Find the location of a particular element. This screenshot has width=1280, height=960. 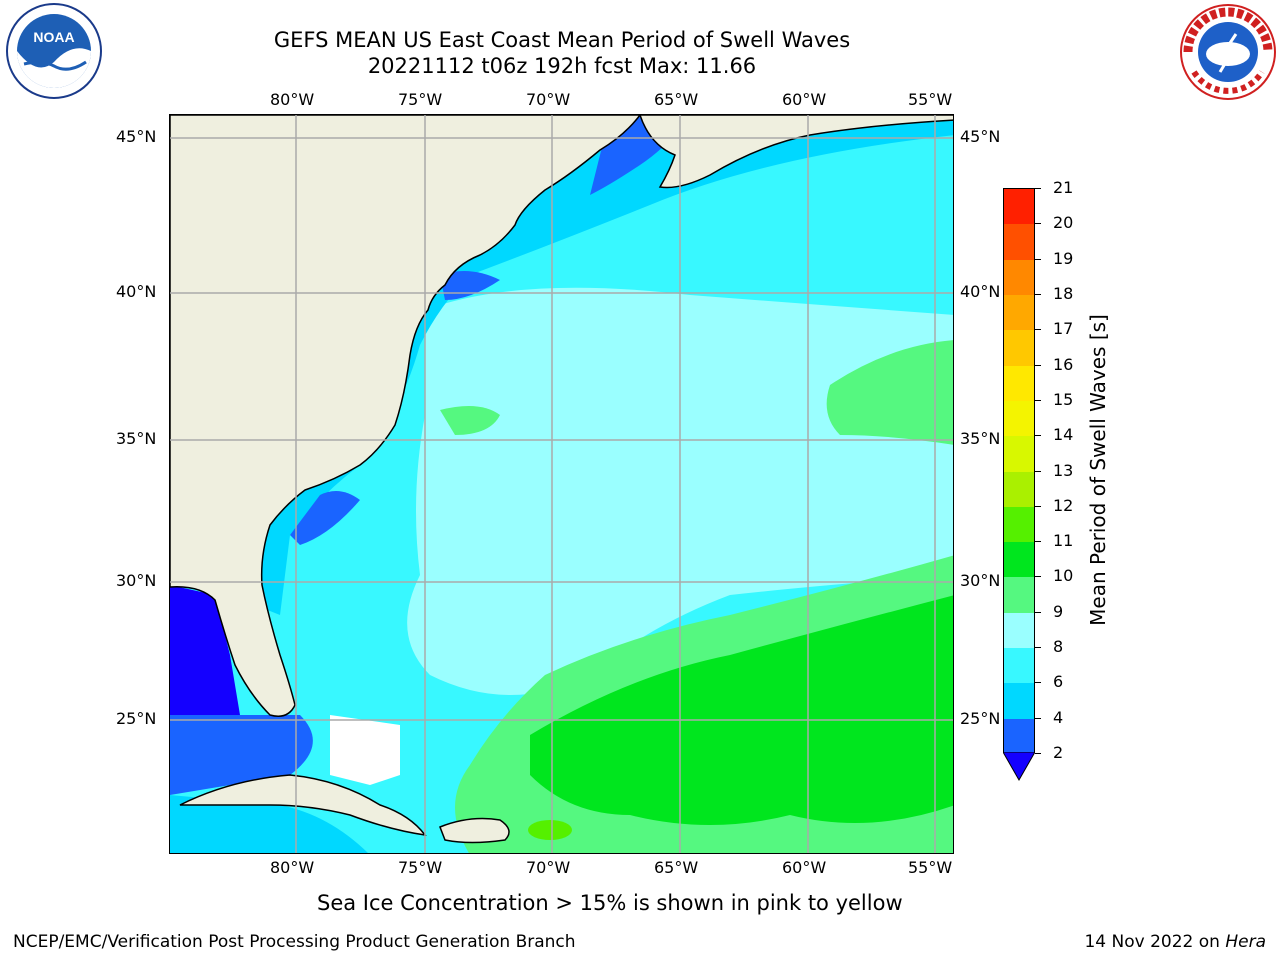

footer-date-text: 14 Nov 2022 on is located at coordinates (1155, 942).